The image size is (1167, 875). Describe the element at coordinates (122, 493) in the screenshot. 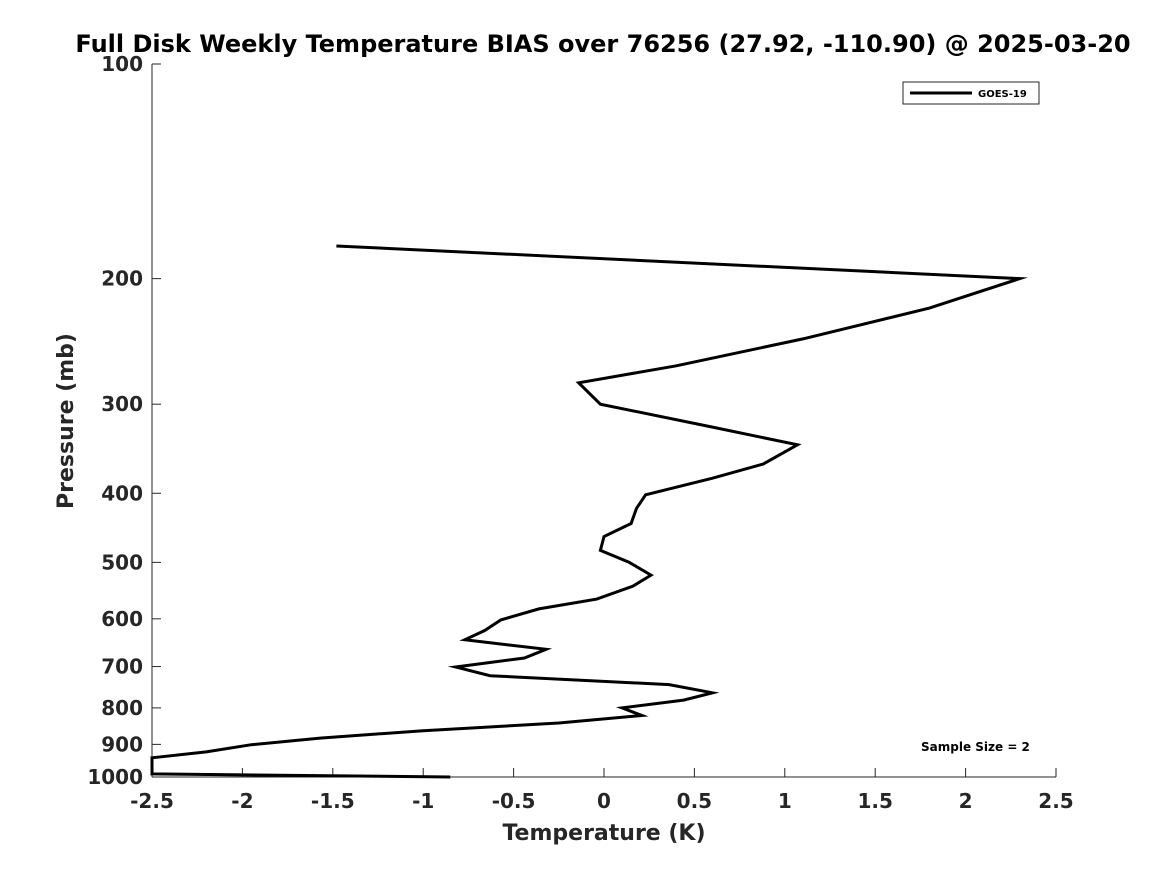

I see `y-tick-label: 400` at that location.